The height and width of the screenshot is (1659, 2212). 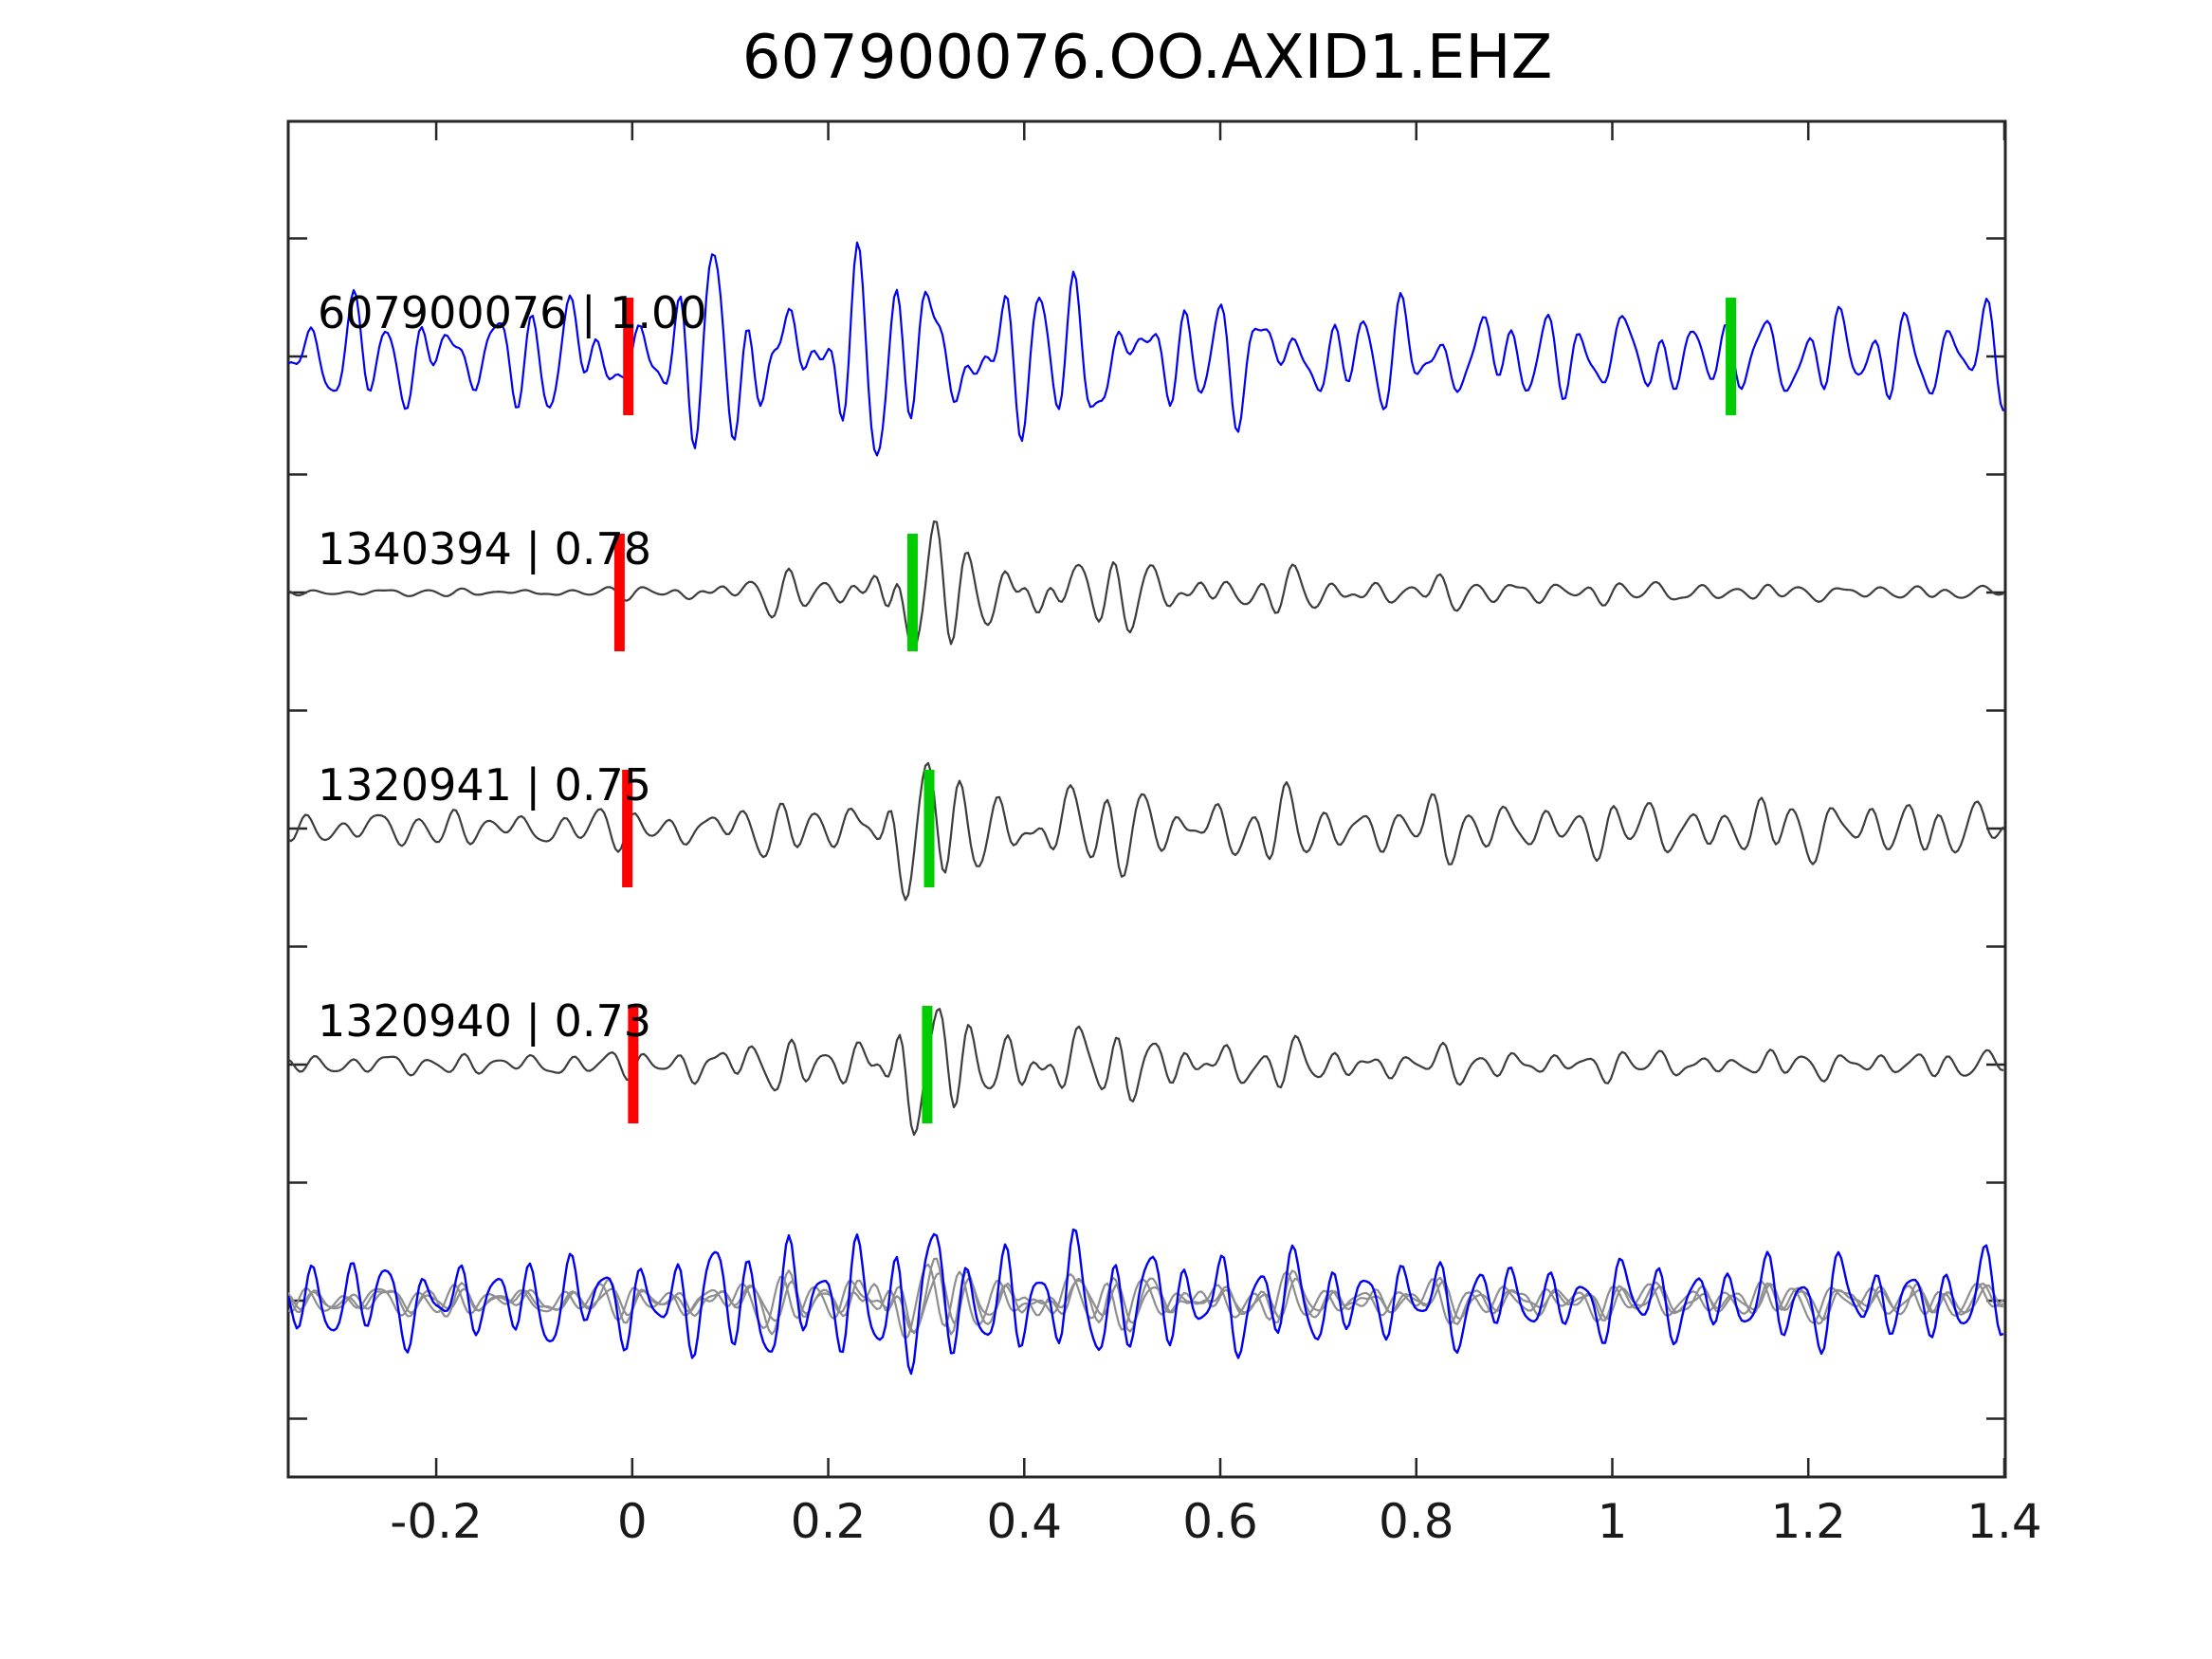 I want to click on x-tick-label: 1.2, so click(x=1808, y=1521).